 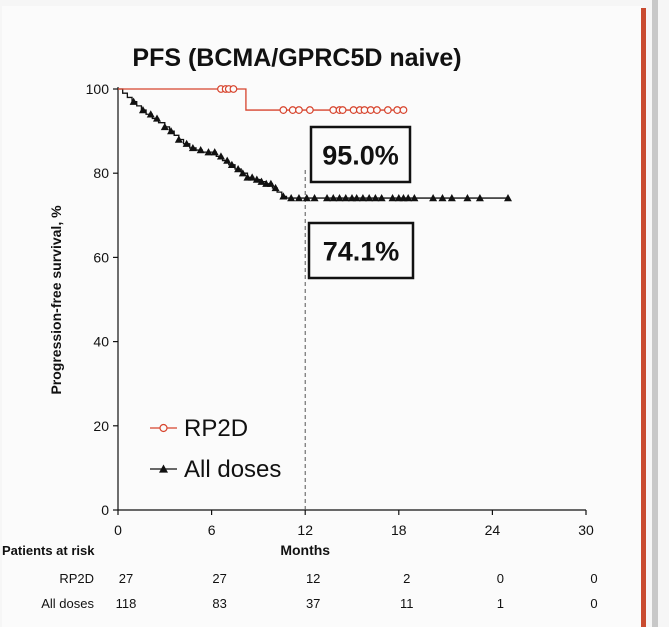 What do you see at coordinates (98, 89) in the screenshot?
I see `y-tick-label: 100` at bounding box center [98, 89].